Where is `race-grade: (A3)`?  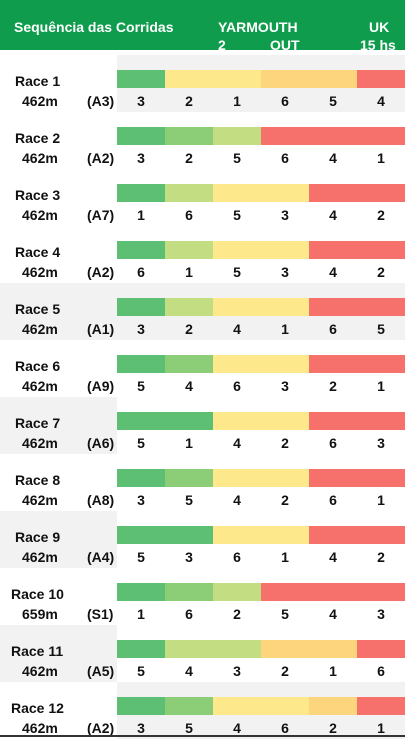 race-grade: (A3) is located at coordinates (101, 101).